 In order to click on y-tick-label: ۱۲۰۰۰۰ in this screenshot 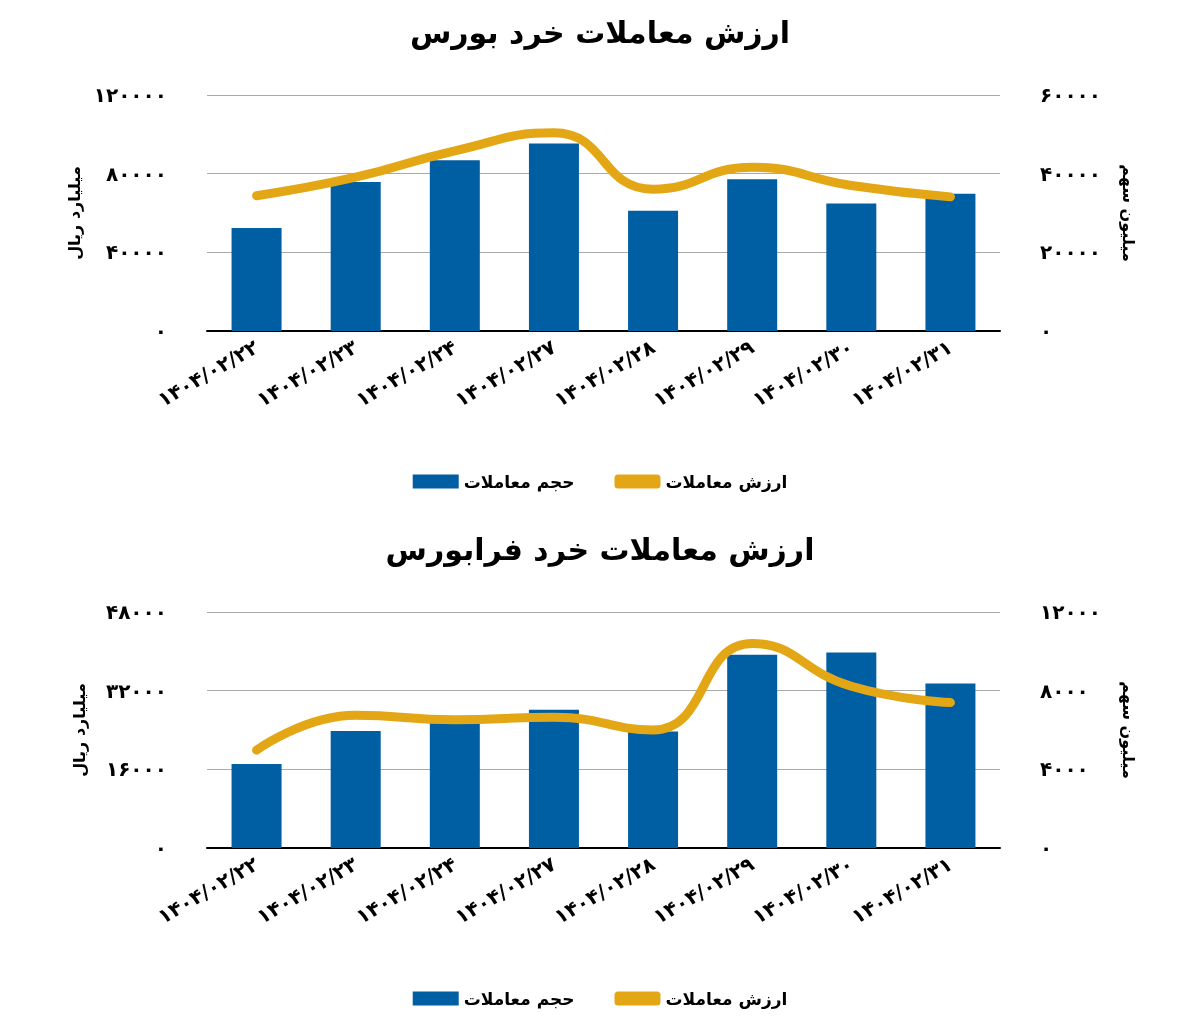, I will do `click(130, 95)`.